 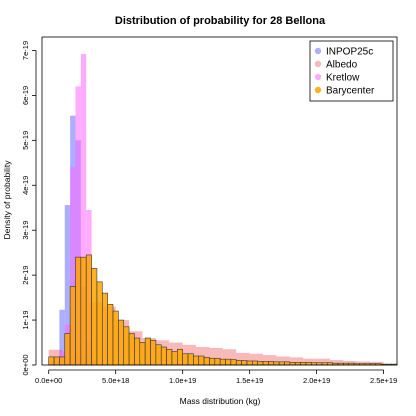 I want to click on y-axis-label: Density of probability, so click(x=7, y=200).